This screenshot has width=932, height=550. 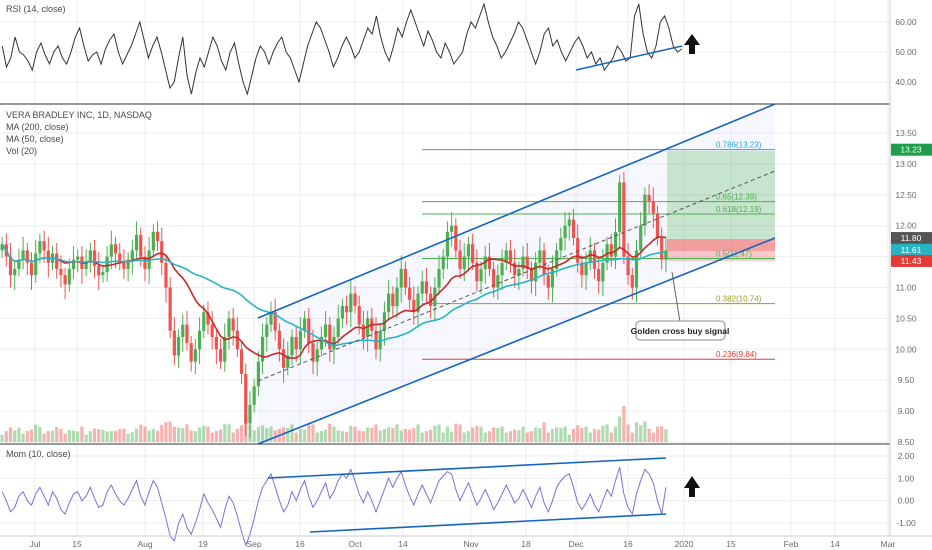 What do you see at coordinates (906, 164) in the screenshot?
I see `price-tick-label: 13.00` at bounding box center [906, 164].